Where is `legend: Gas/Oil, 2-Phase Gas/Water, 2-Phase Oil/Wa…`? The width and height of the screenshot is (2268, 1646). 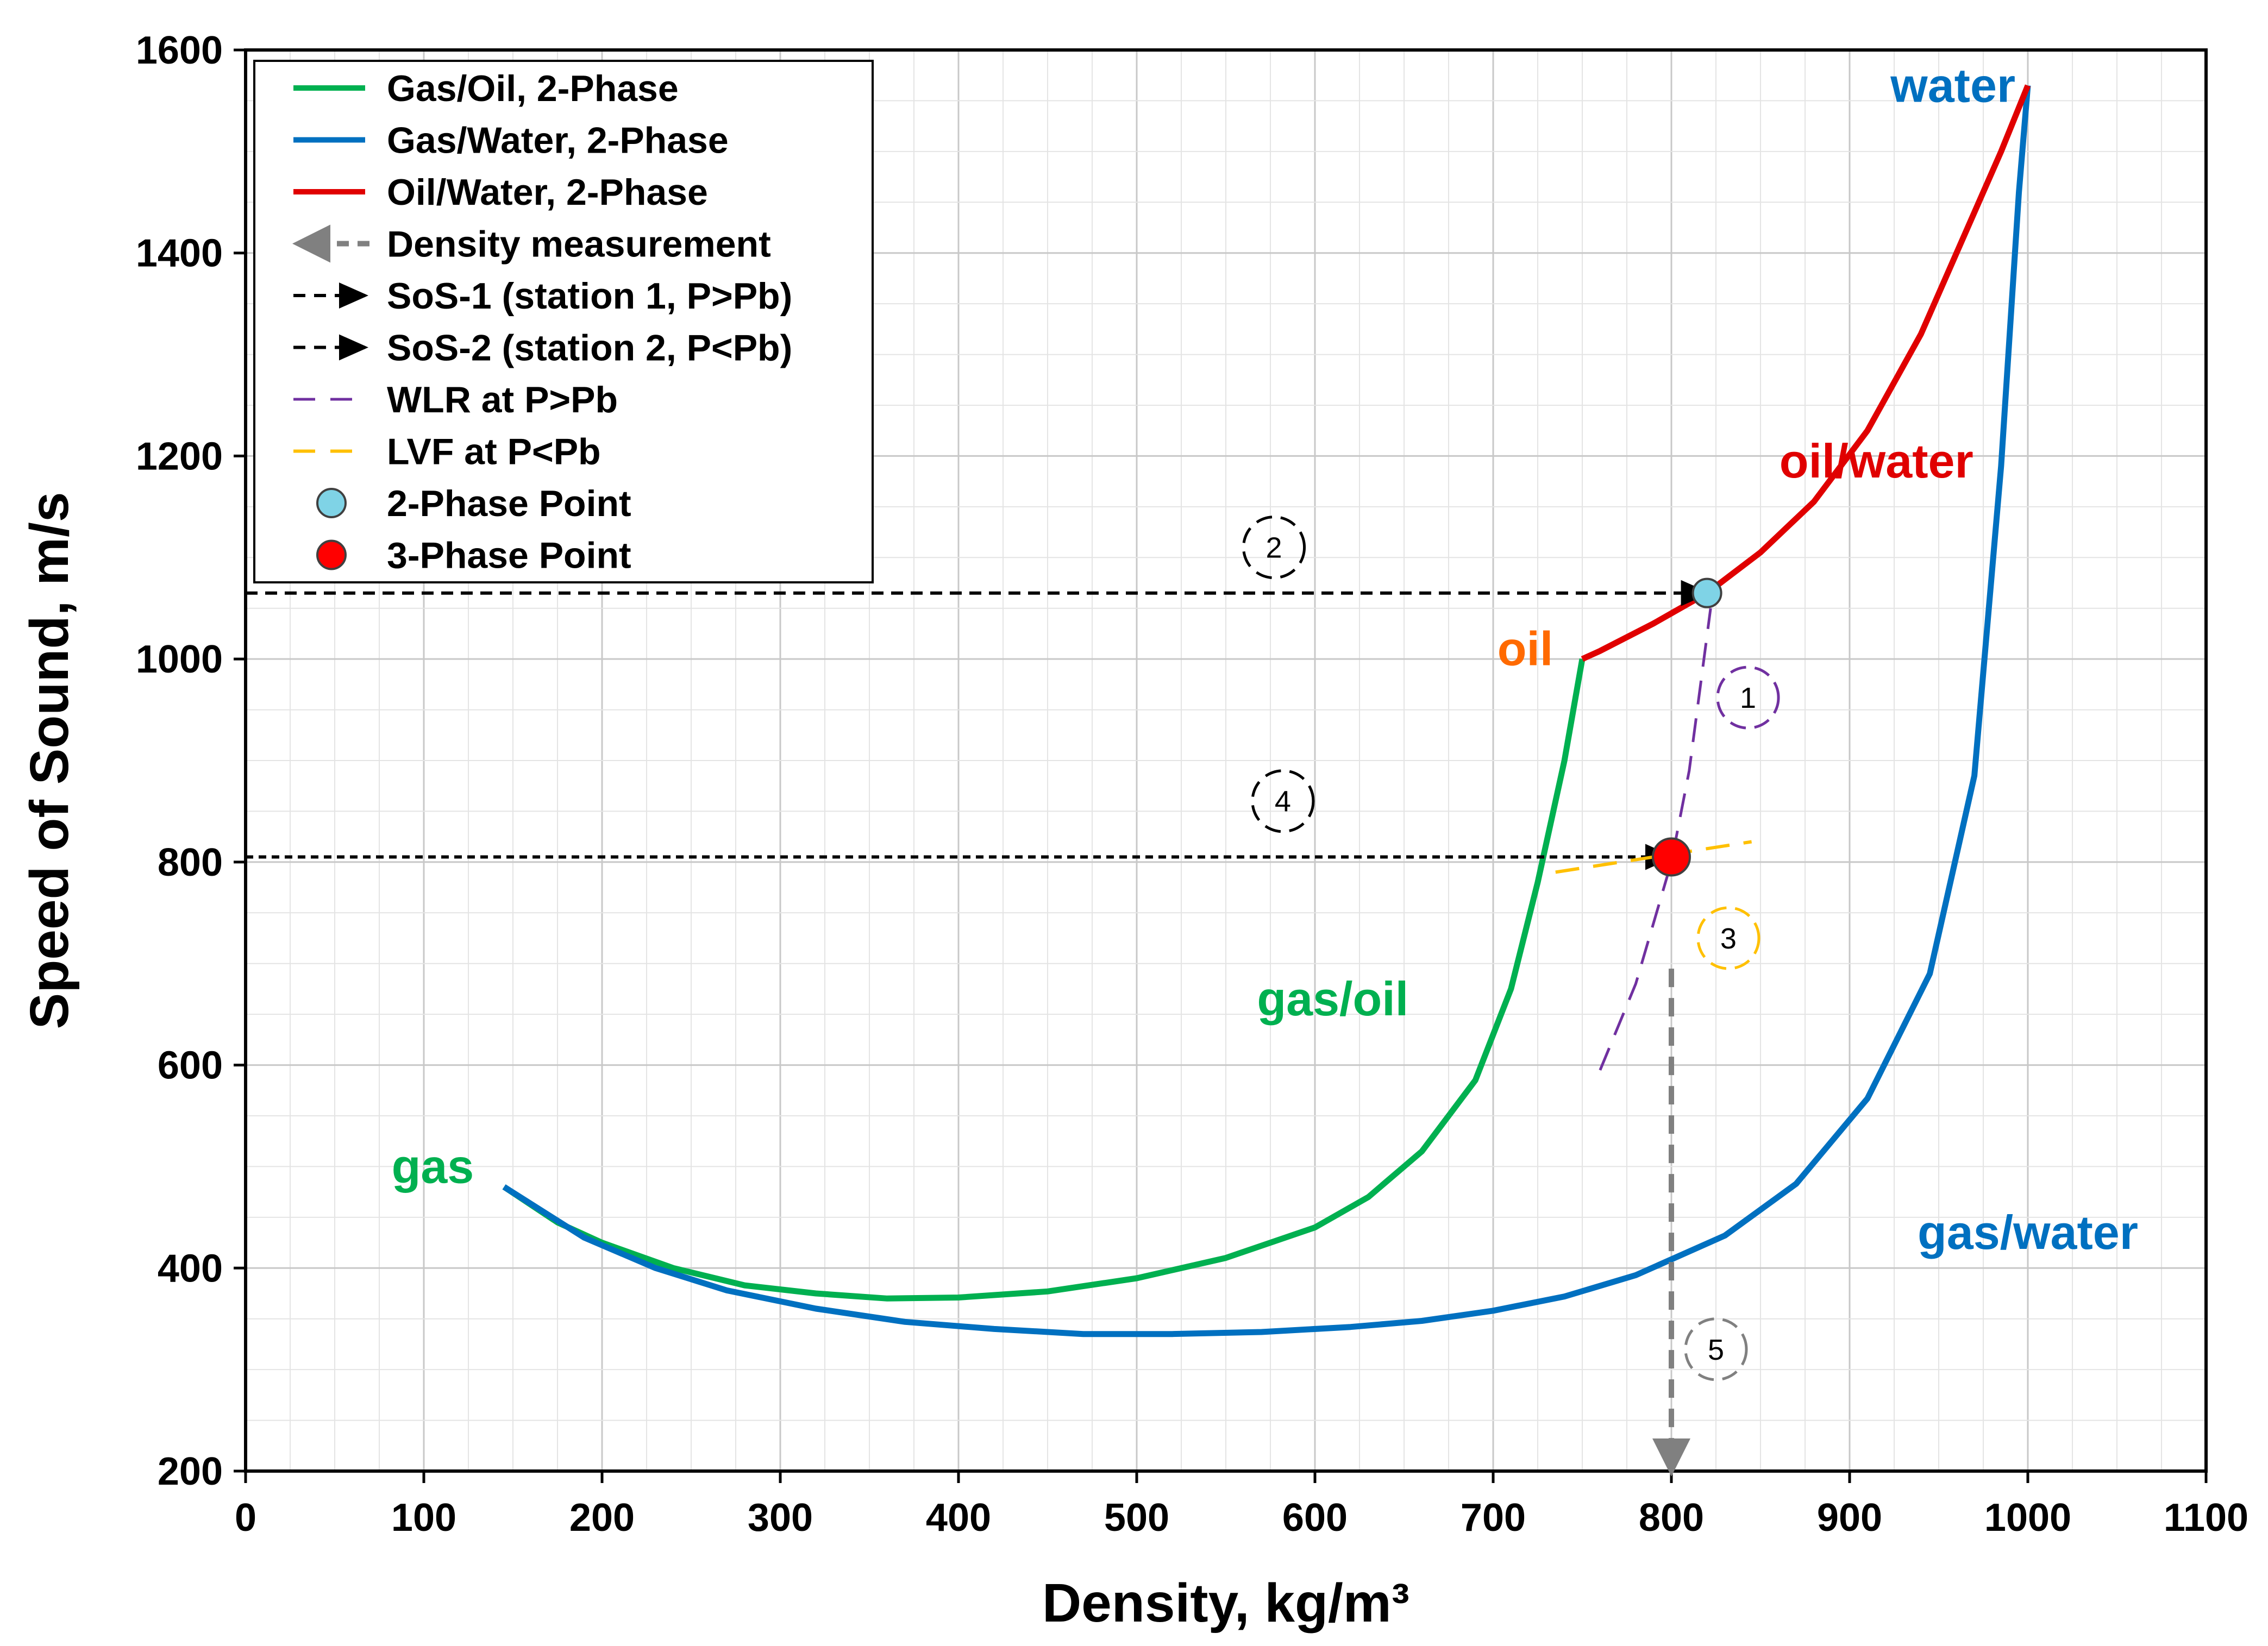
legend: Gas/Oil, 2-Phase Gas/Water, 2-Phase Oil/Wa… is located at coordinates (563, 321).